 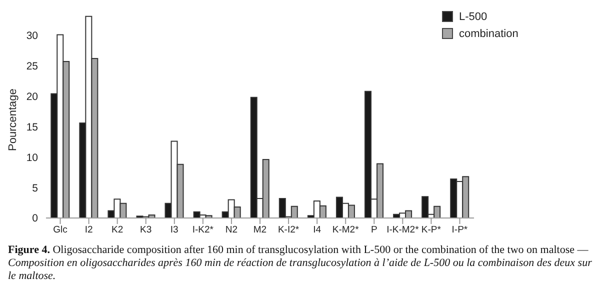 I want to click on y-axis-title: Pourcentage, so click(x=12, y=119).